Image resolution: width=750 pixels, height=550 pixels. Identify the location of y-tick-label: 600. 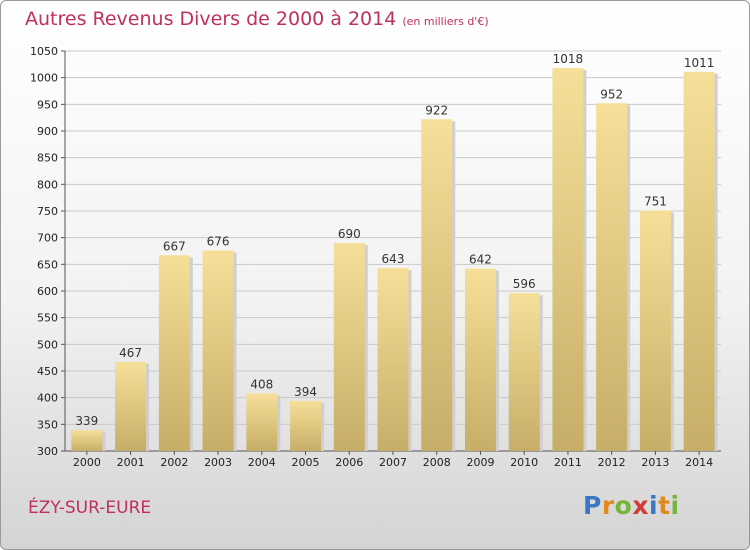
(47, 291).